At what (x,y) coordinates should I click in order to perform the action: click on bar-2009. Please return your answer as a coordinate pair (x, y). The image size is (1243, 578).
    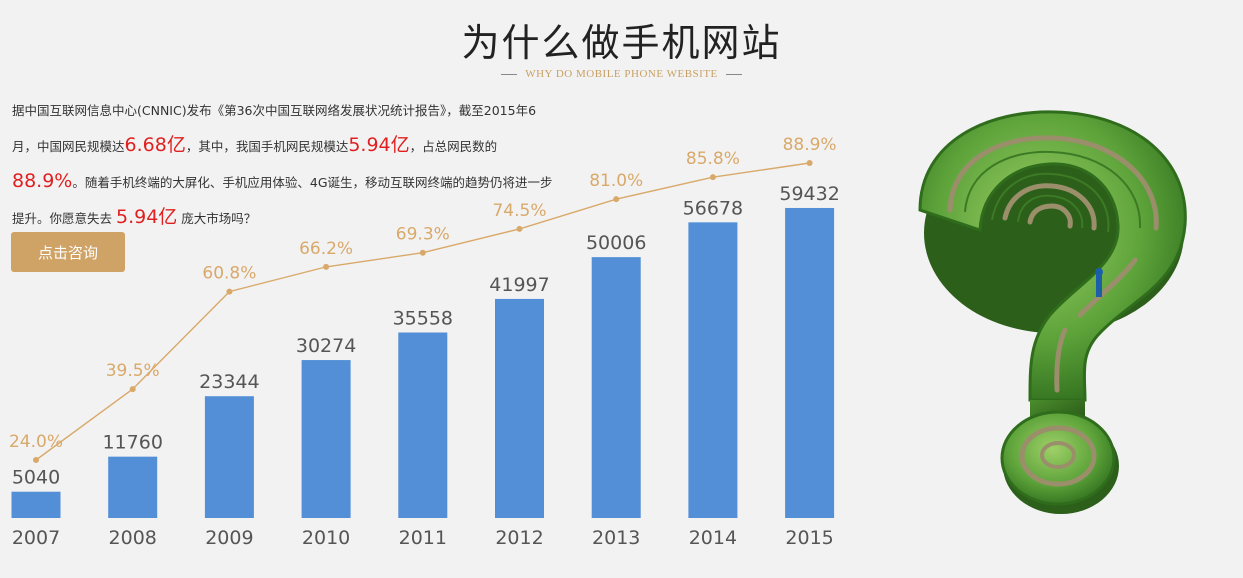
    Looking at the image, I should click on (229, 457).